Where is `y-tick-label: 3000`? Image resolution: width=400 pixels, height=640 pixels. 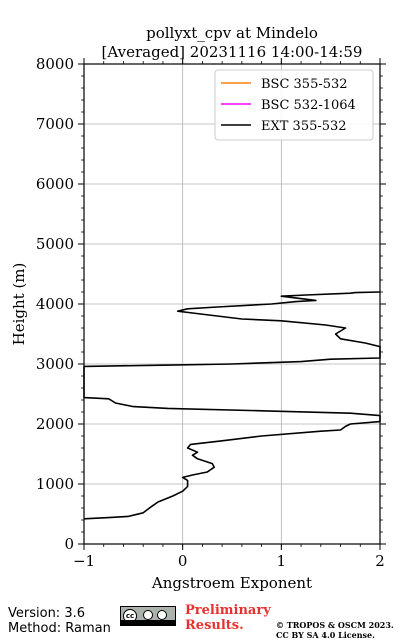
y-tick-label: 3000 is located at coordinates (55, 364).